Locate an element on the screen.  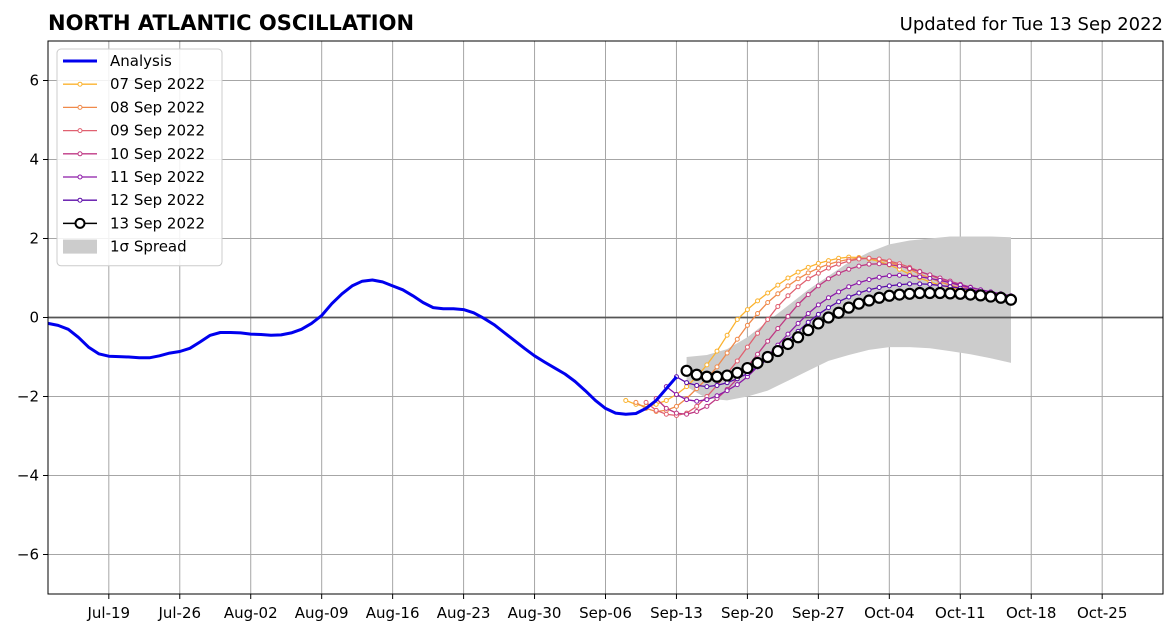
series-analysis is located at coordinates (362, 347).